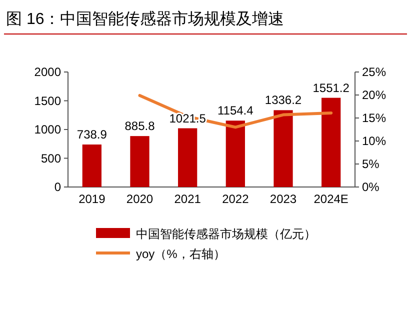 The height and width of the screenshot is (321, 411). What do you see at coordinates (283, 199) in the screenshot?
I see `x-tick-label: 2023` at bounding box center [283, 199].